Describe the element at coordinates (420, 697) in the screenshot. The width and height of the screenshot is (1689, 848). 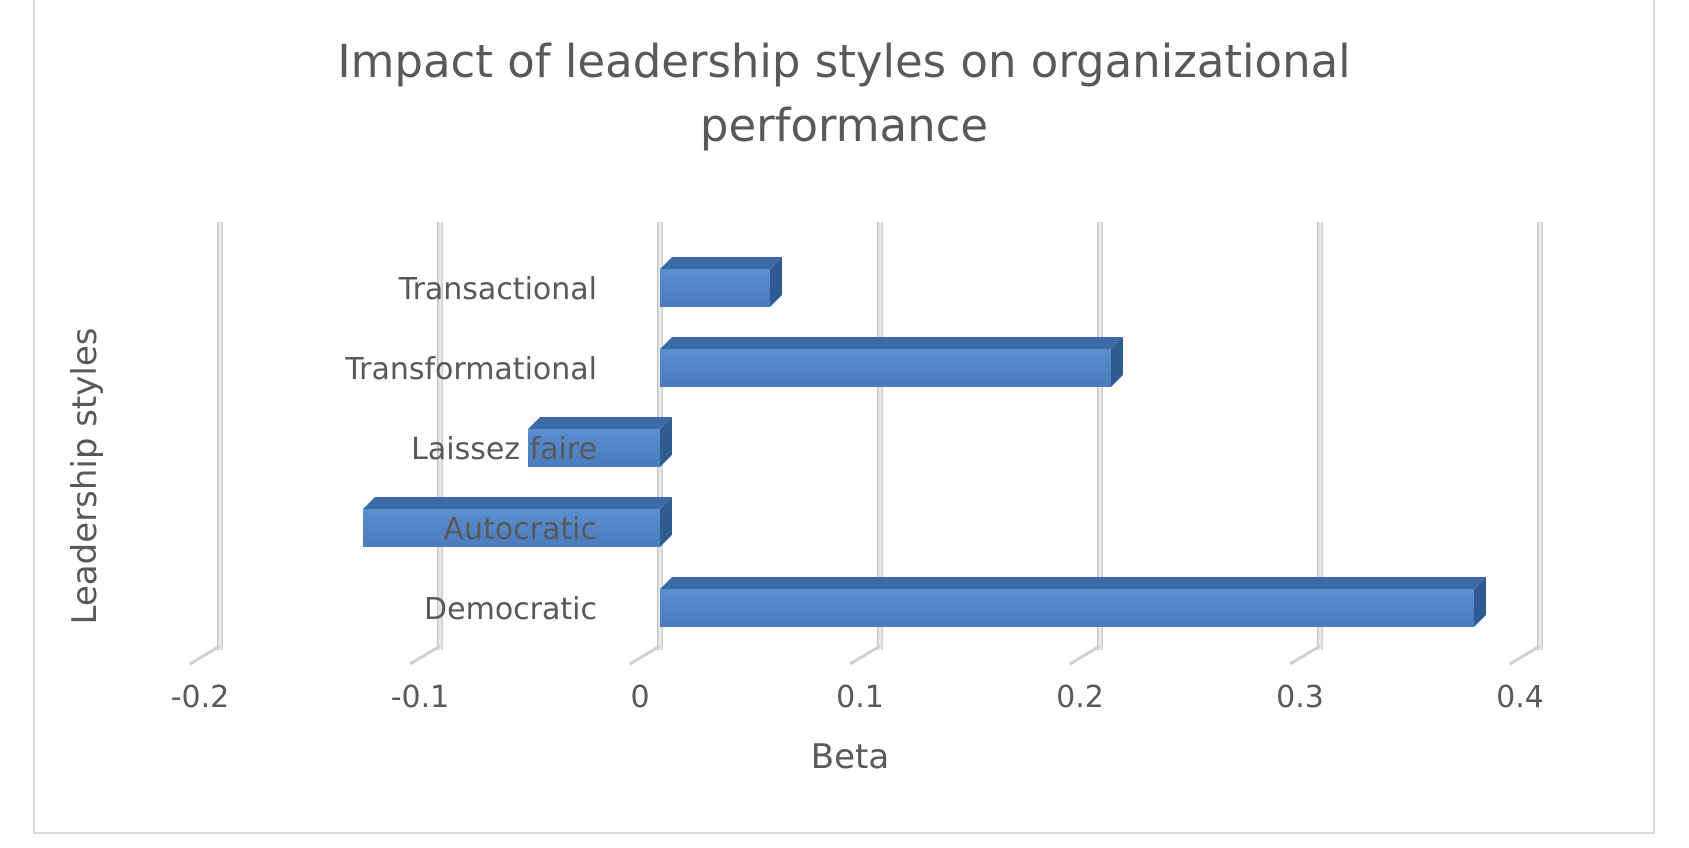
I see `x-tick-label: -0.1` at that location.